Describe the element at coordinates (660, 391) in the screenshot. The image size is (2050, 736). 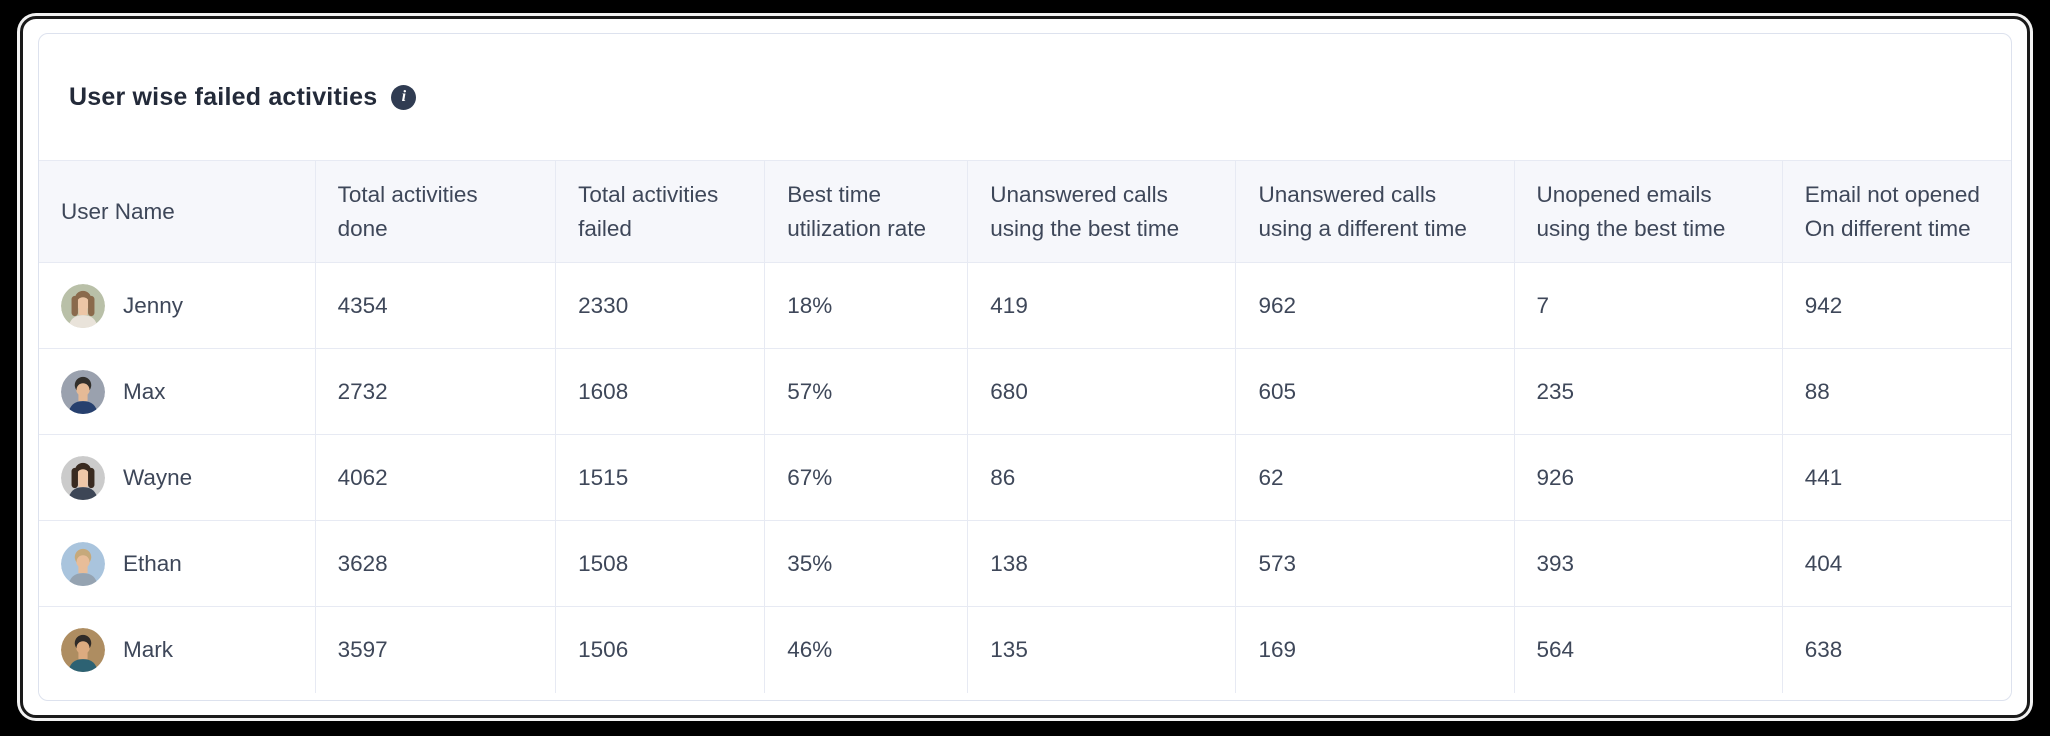
I see `total-activities-failed-cell: 1608` at that location.